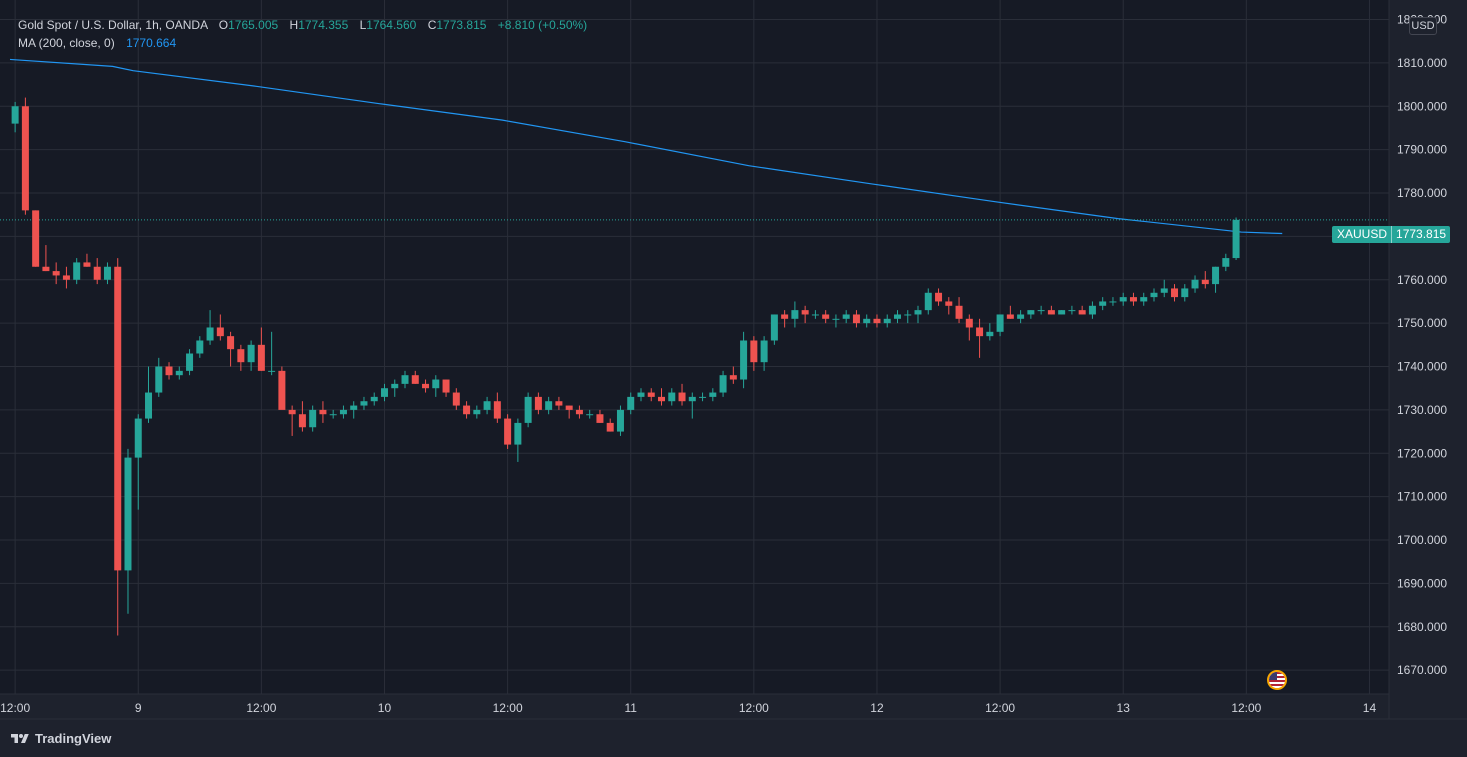 This screenshot has width=1467, height=757. What do you see at coordinates (1362, 234) in the screenshot?
I see `price-tag-symbol: XAUUSD` at bounding box center [1362, 234].